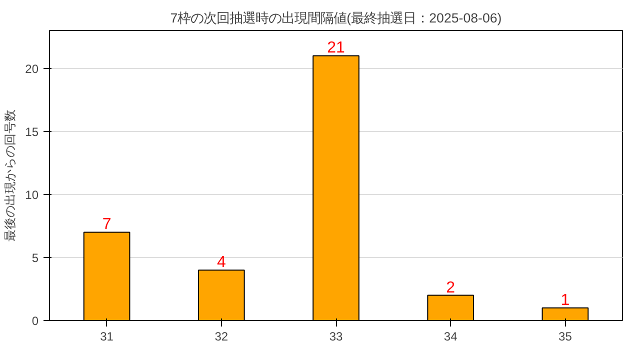 The width and height of the screenshot is (640, 360). What do you see at coordinates (336, 337) in the screenshot?
I see `x-tick-label: 33` at bounding box center [336, 337].